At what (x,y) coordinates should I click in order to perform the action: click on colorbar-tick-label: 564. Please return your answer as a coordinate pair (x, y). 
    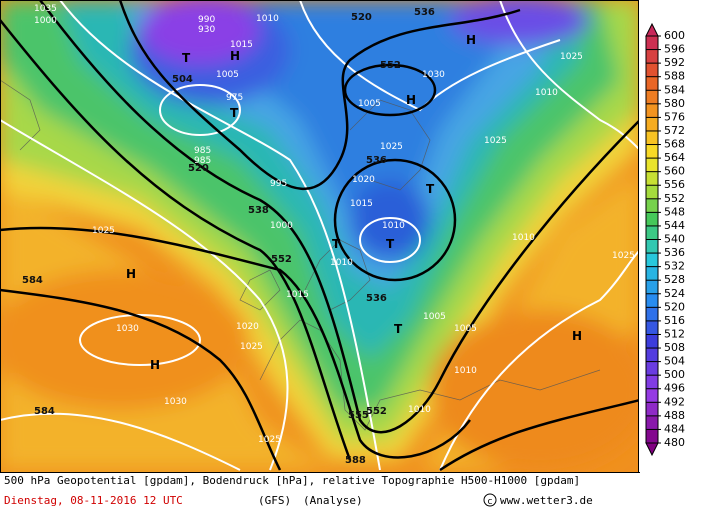
    Looking at the image, I should click on (674, 157).